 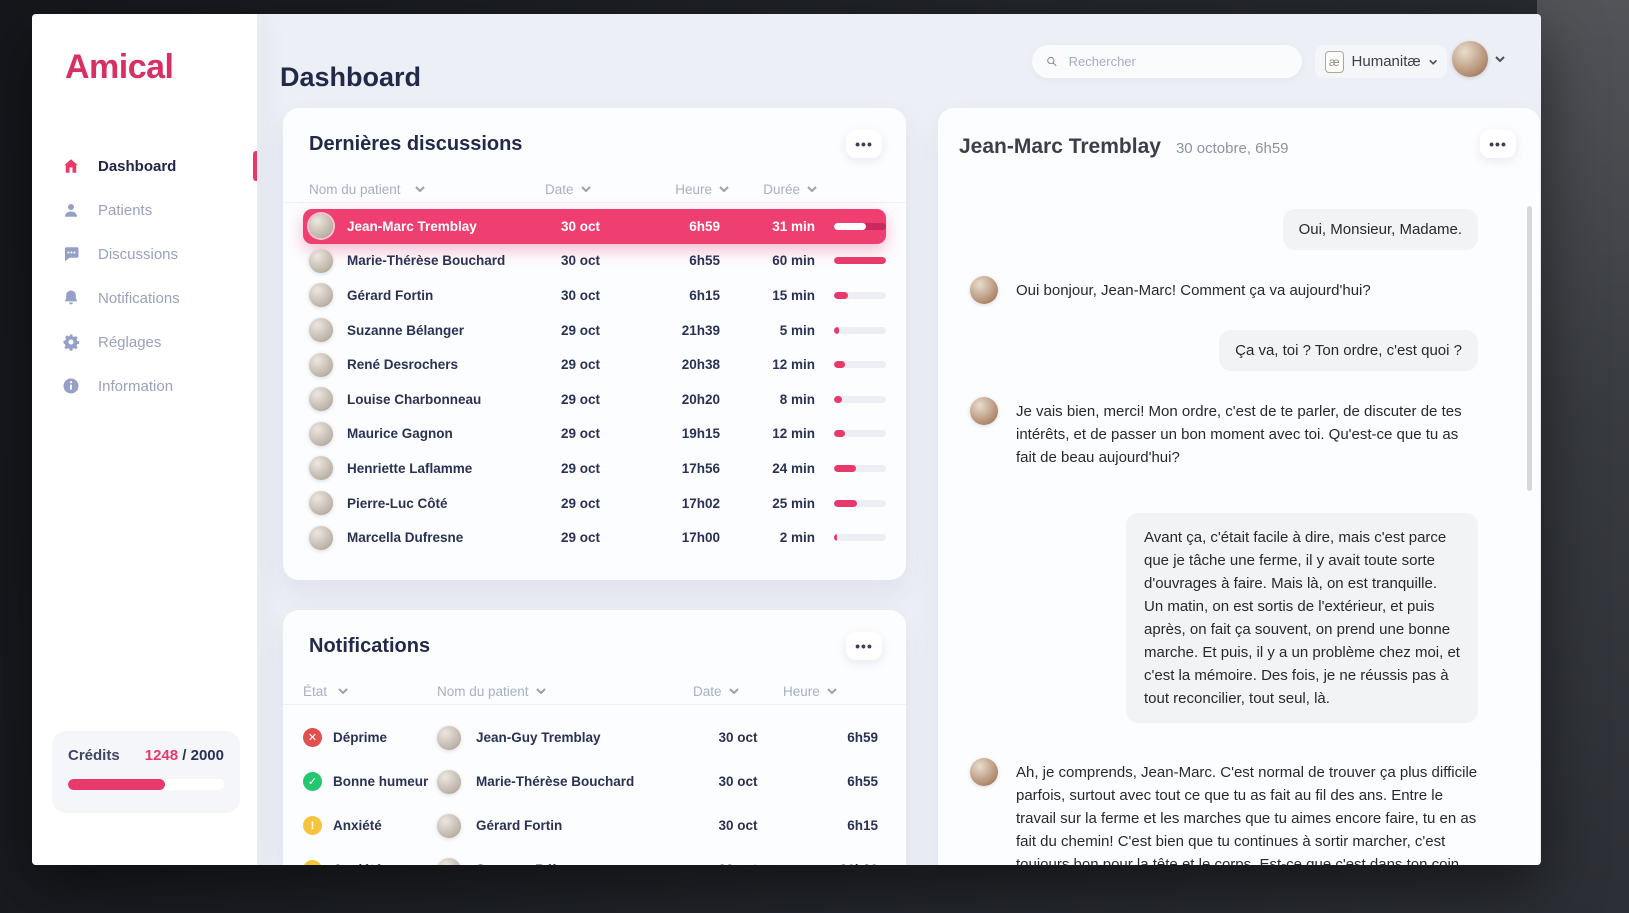 I want to click on discussion-row: Henriette Laflamme 29 oct 17h56 24 min, so click(x=594, y=468).